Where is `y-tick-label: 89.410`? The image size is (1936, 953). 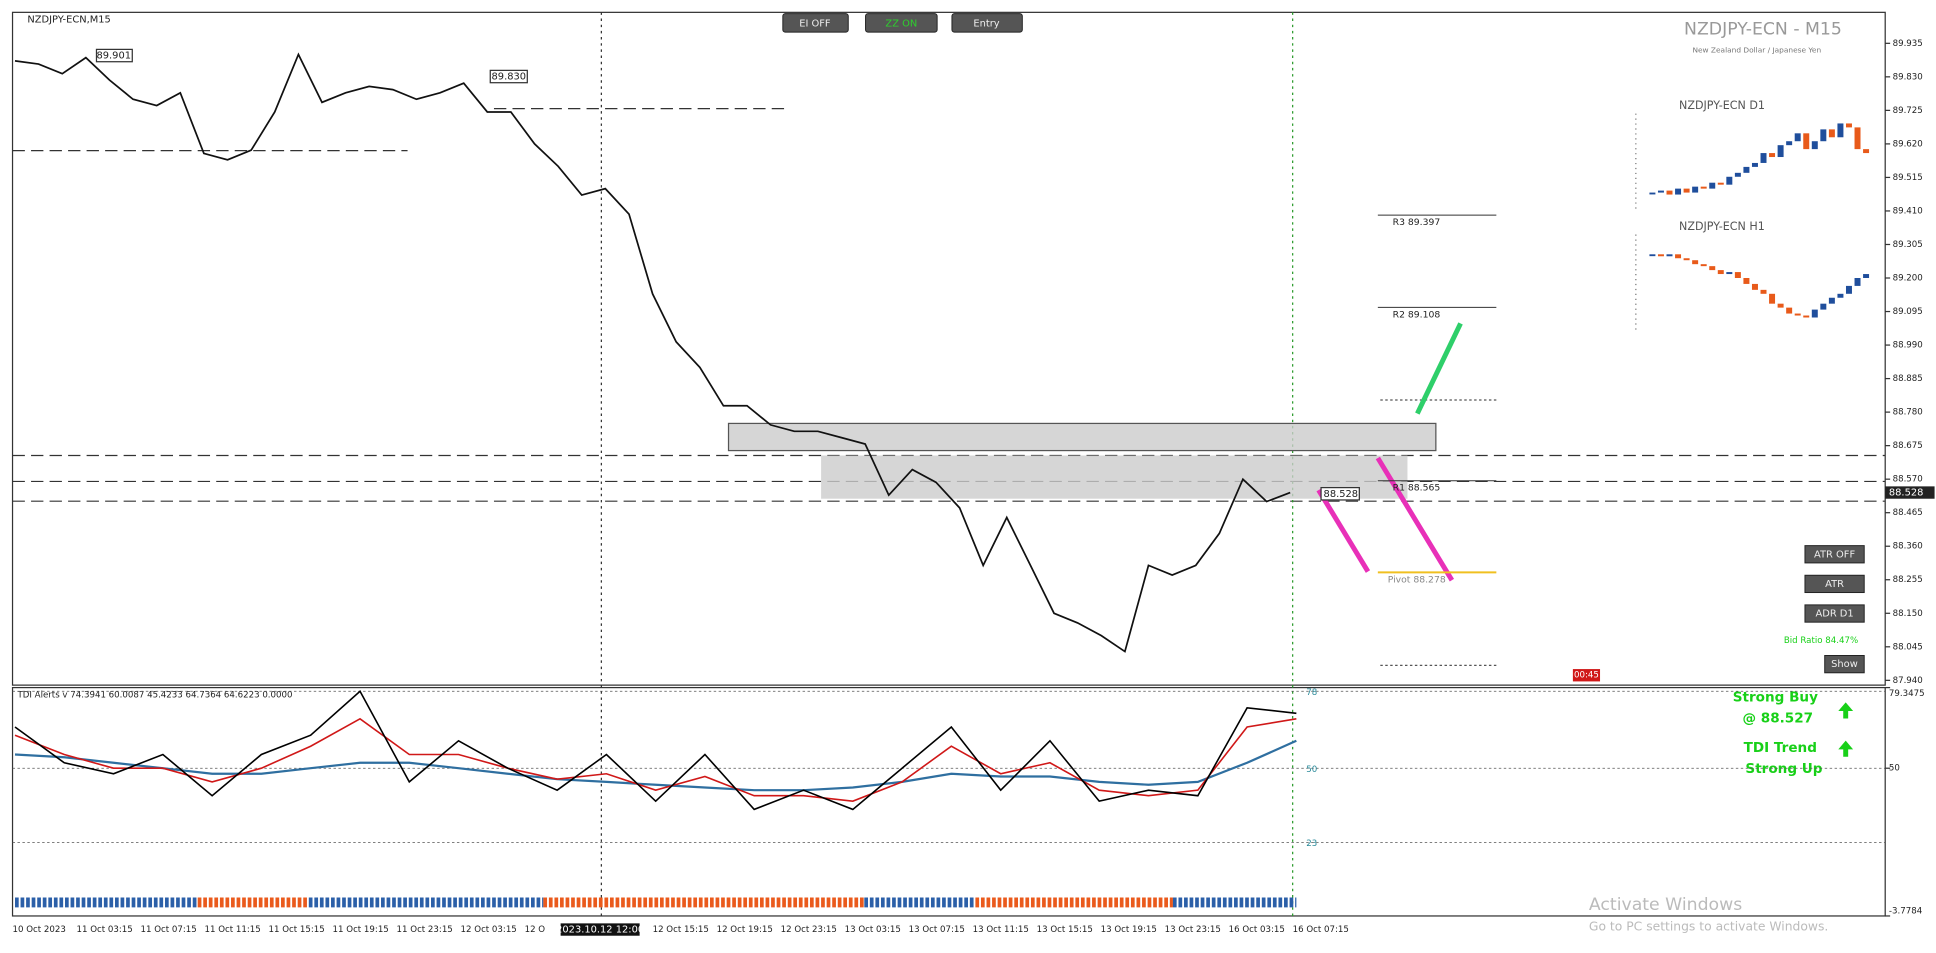
y-tick-label: 89.410 is located at coordinates (1908, 211).